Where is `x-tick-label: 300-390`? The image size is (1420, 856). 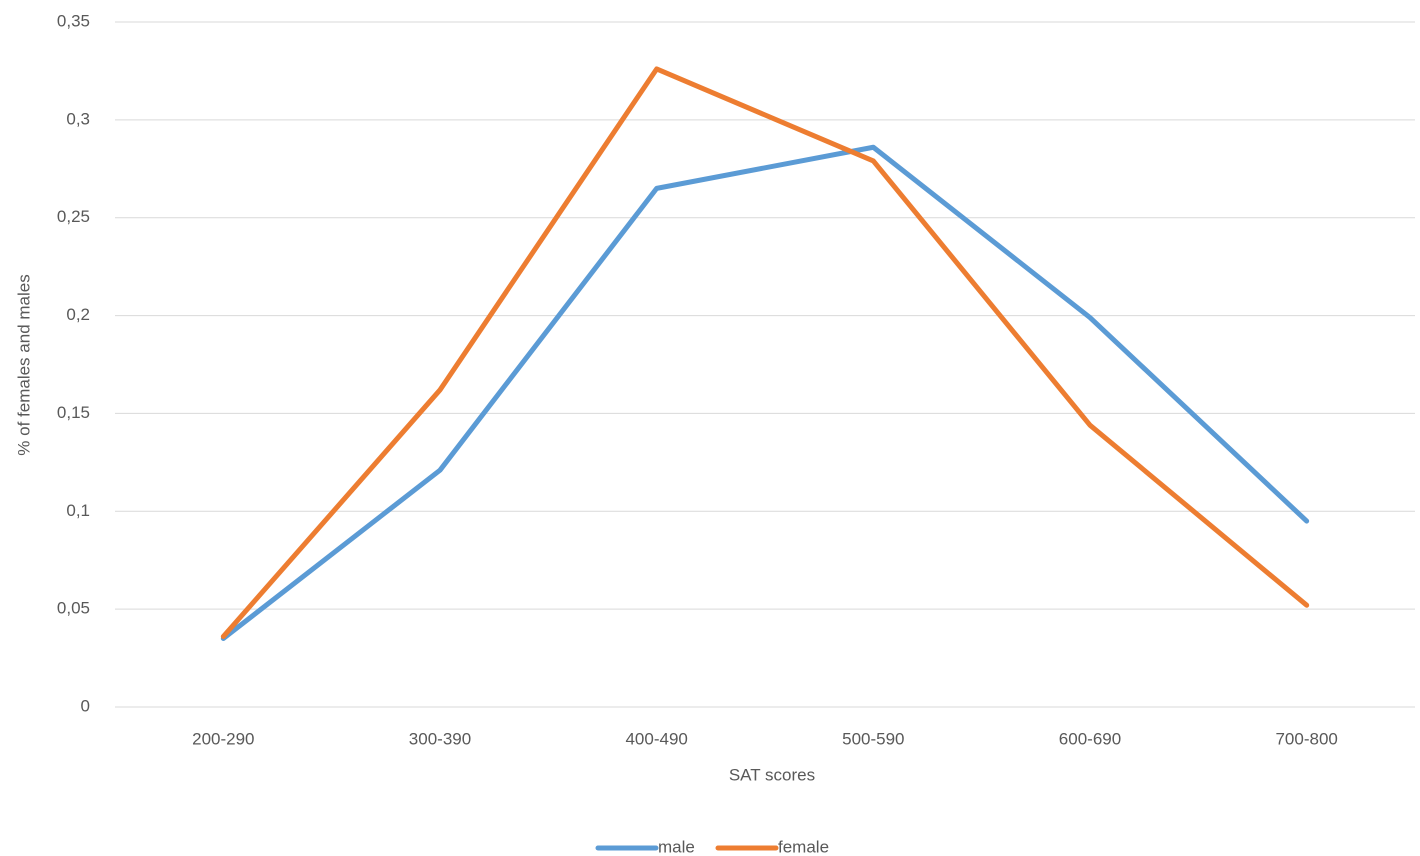
x-tick-label: 300-390 is located at coordinates (440, 738).